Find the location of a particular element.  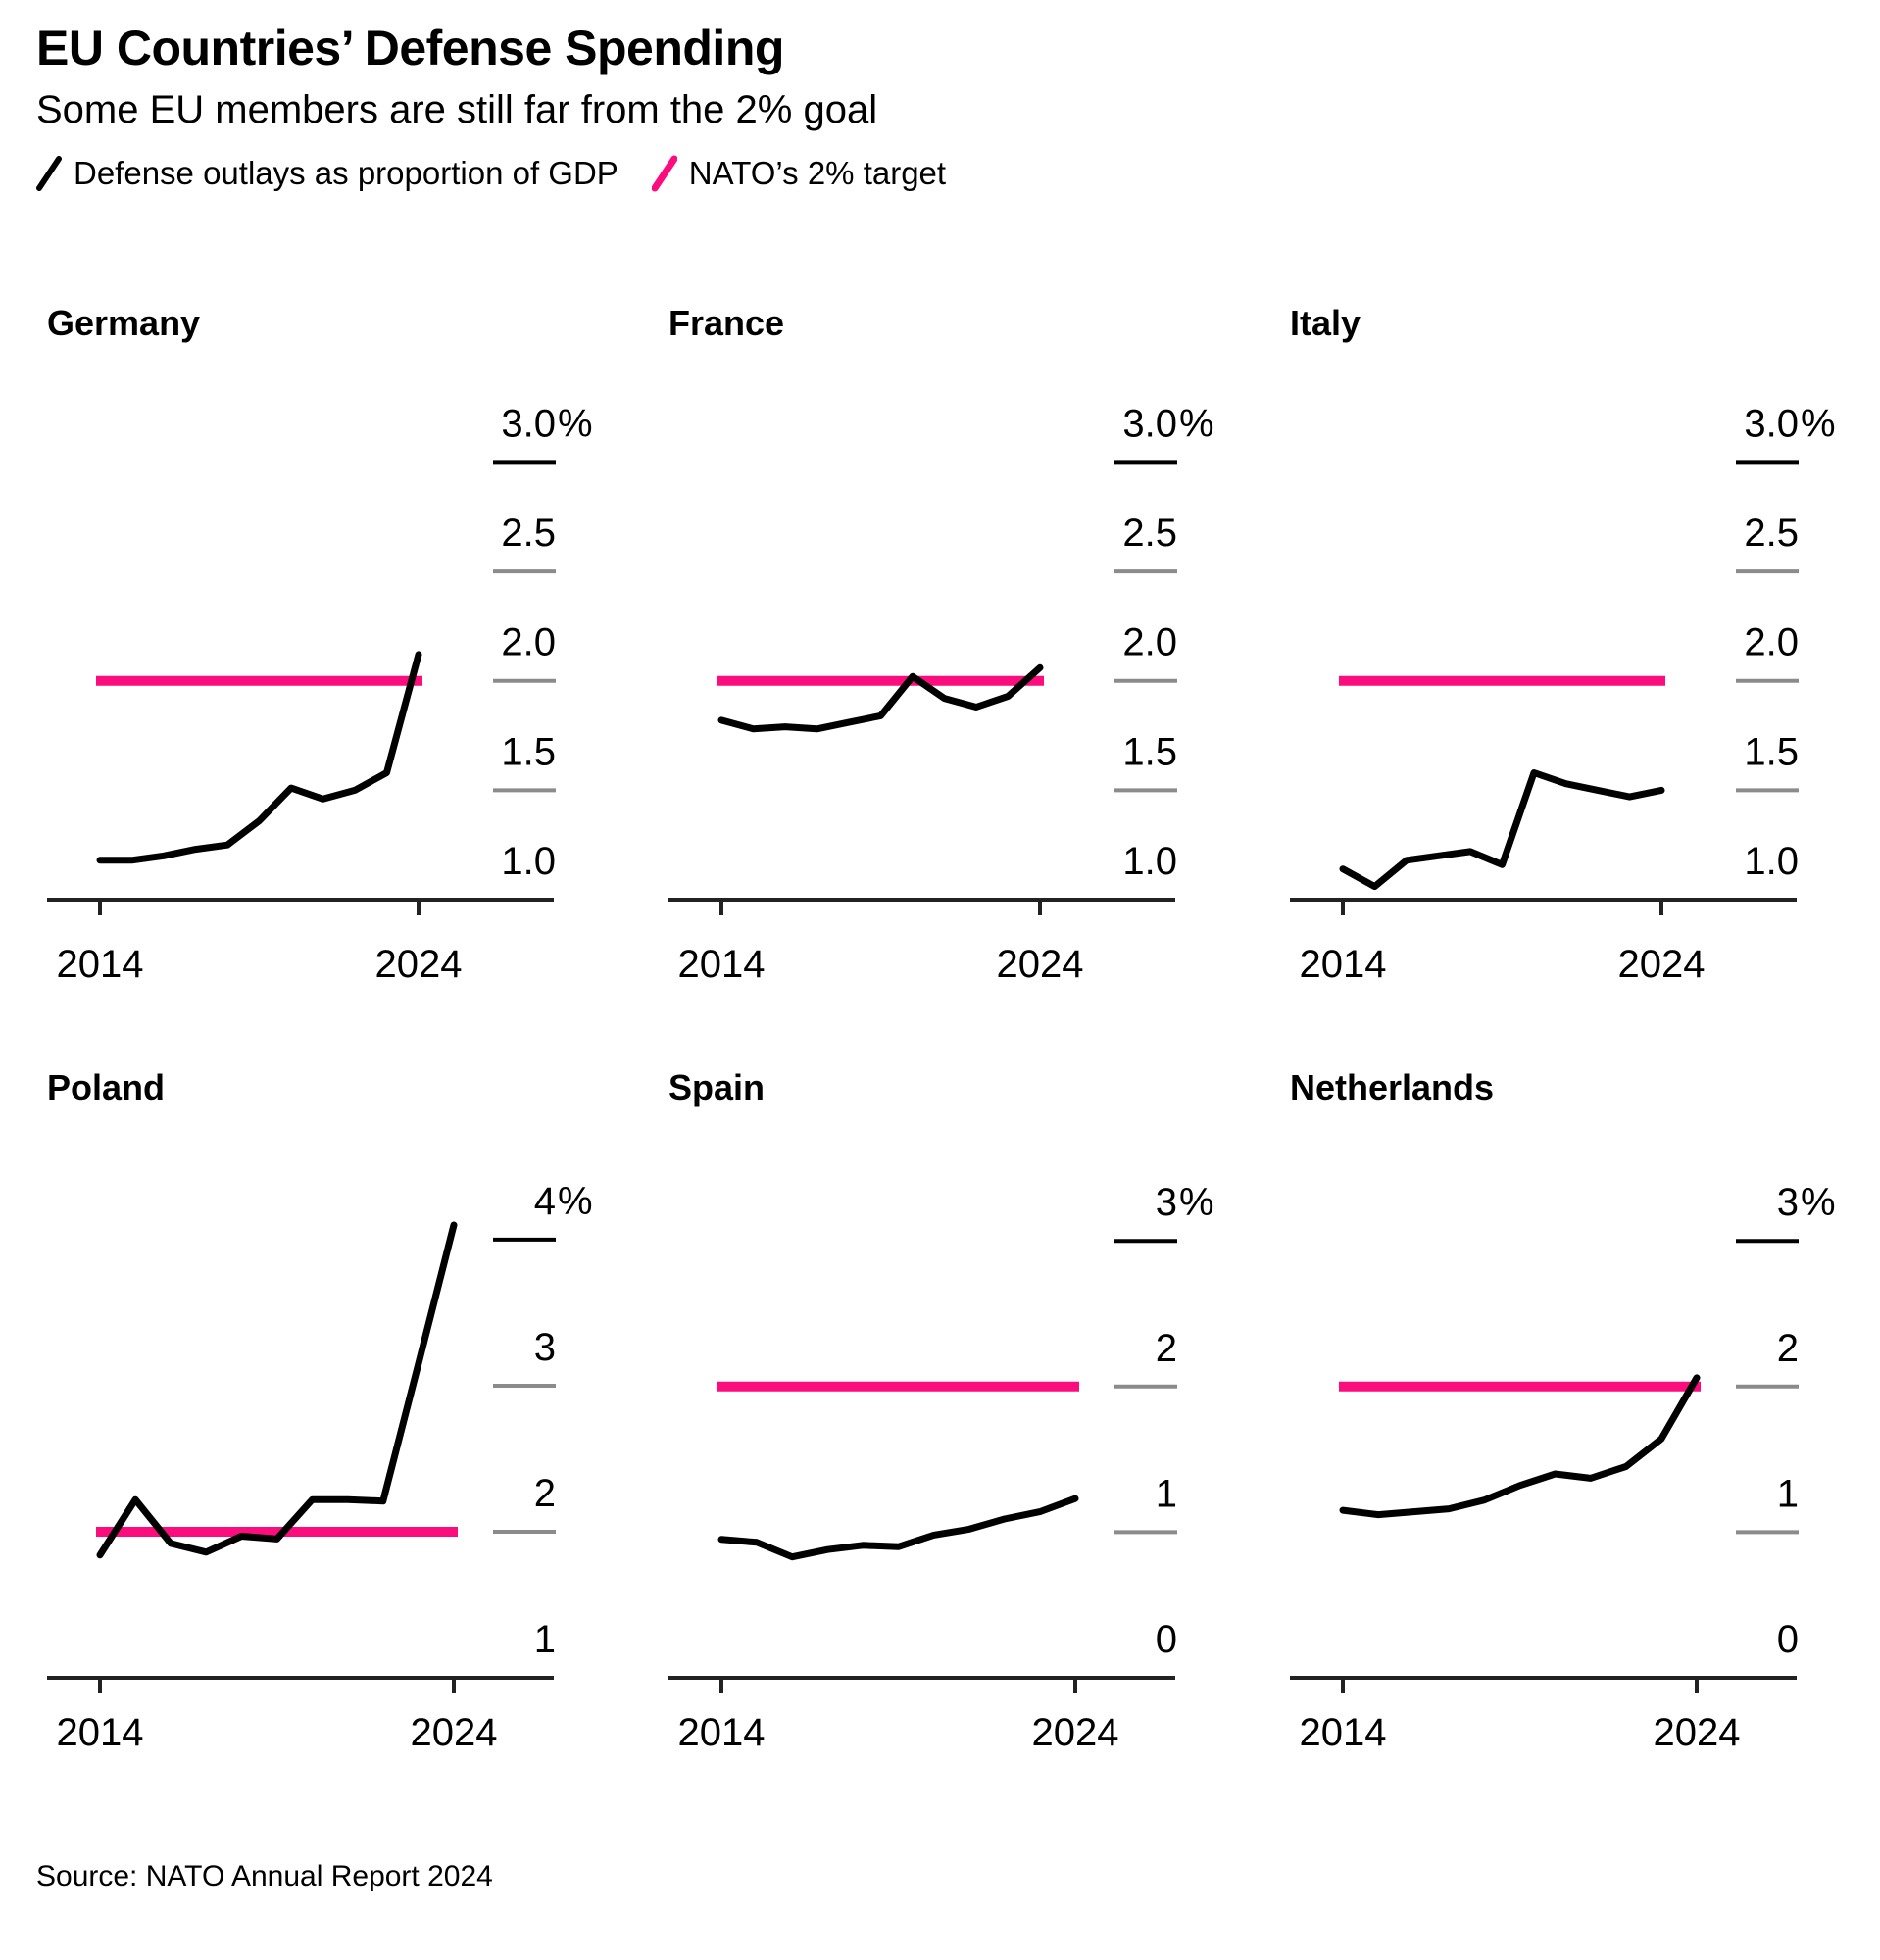

page-title: EU Countries’ Defense Spending is located at coordinates (410, 48).